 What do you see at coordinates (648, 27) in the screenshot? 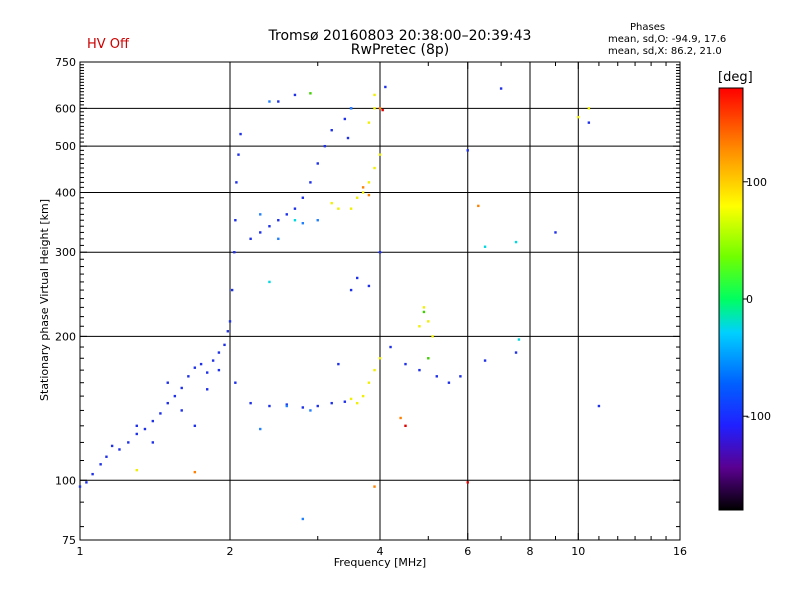
I see `stats-title: Phases` at bounding box center [648, 27].